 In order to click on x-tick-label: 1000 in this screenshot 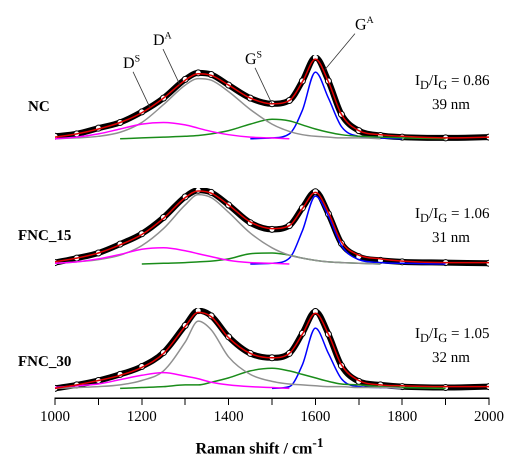, I will do `click(55, 416)`.